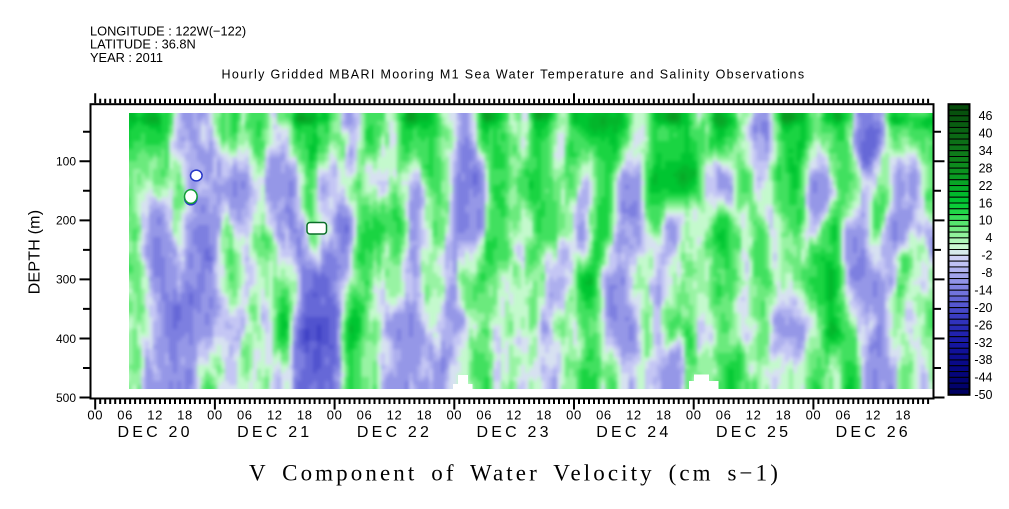  I want to click on svg-text: DEC 24, so click(633, 432).